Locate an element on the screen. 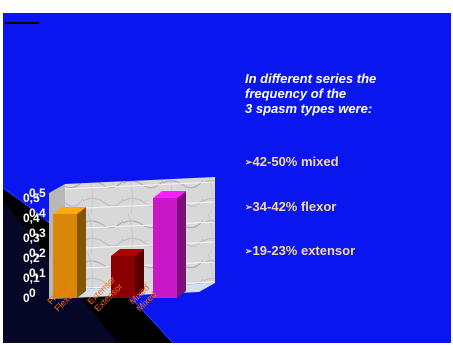 The image size is (453, 345). intro-line-1: In different series the is located at coordinates (311, 78).